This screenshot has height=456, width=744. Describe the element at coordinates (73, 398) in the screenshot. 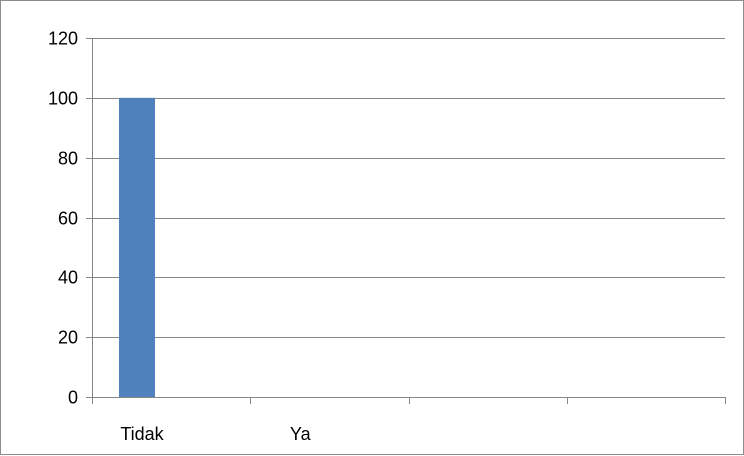

I see `y-tick-label: 0` at that location.